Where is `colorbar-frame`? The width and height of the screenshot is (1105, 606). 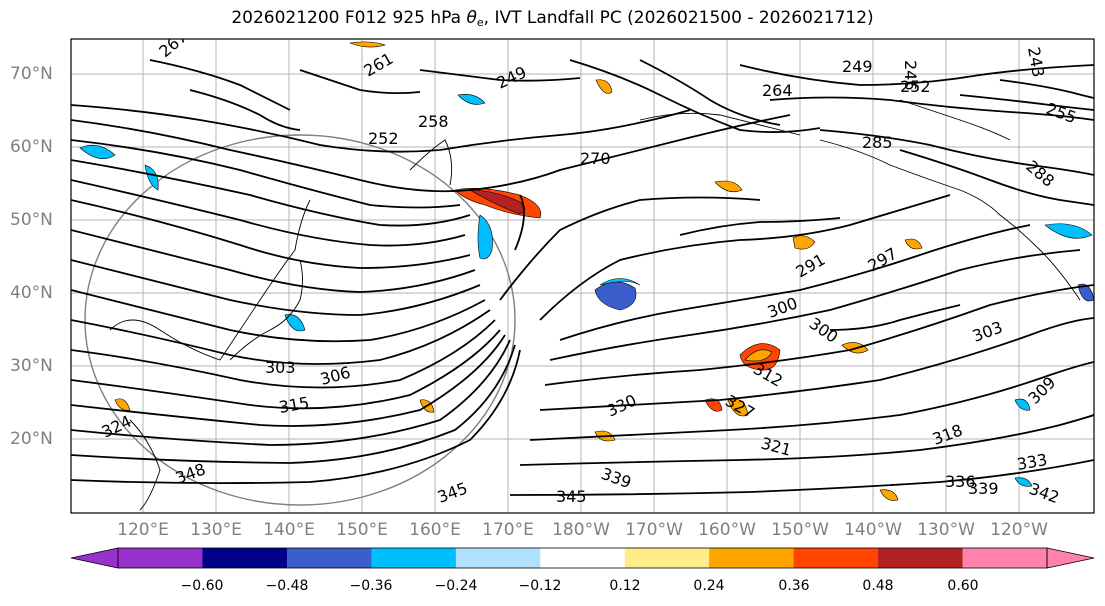 colorbar-frame is located at coordinates (582, 558).